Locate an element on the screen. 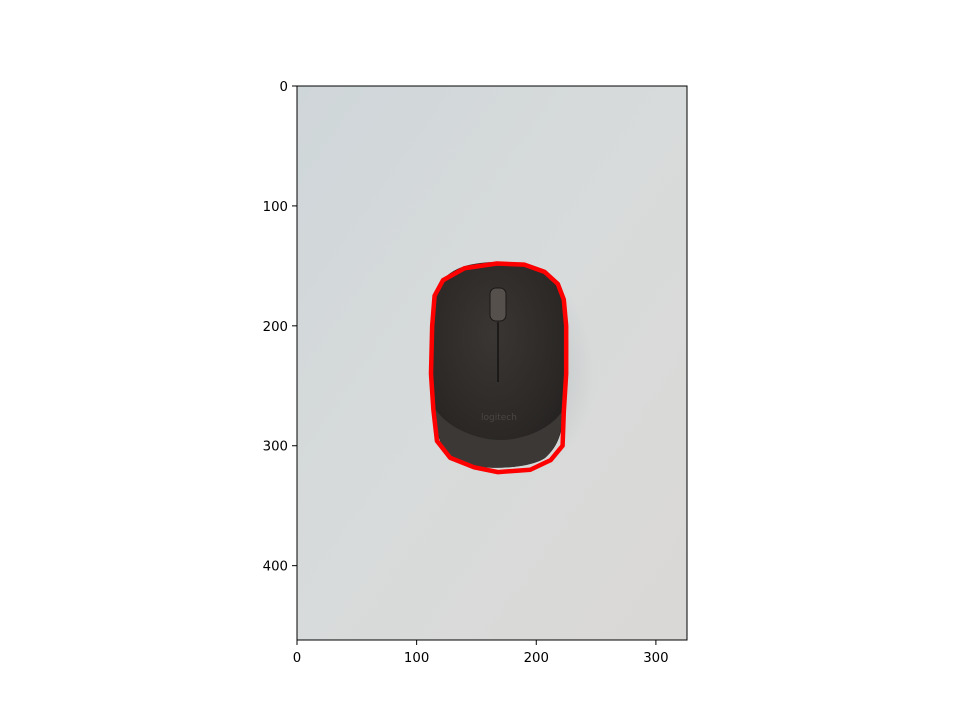 The width and height of the screenshot is (960, 720). x-tick-label: 100 is located at coordinates (416, 658).